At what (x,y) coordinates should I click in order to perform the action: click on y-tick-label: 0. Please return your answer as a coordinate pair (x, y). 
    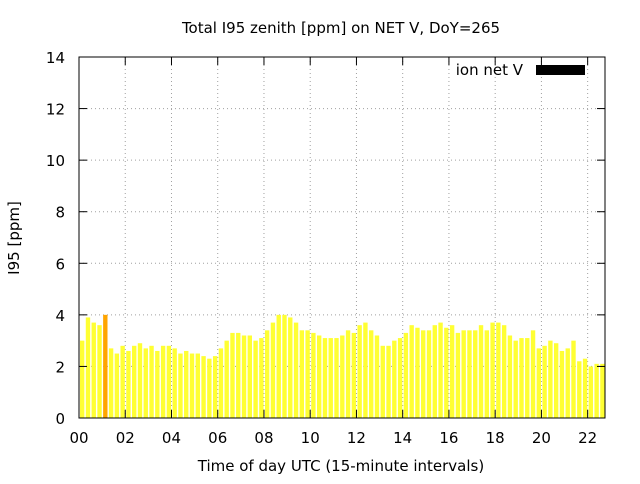
    Looking at the image, I should click on (60, 419).